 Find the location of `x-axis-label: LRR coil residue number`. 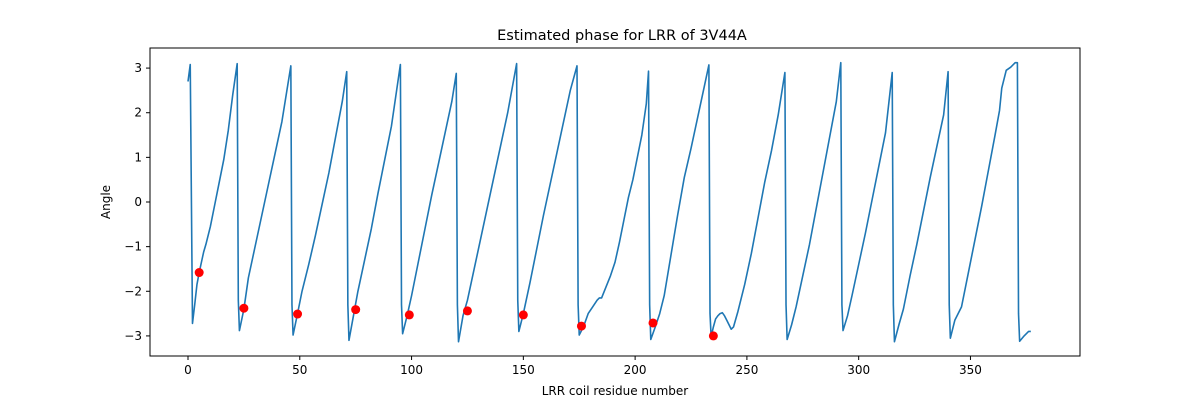

x-axis-label: LRR coil residue number is located at coordinates (615, 391).